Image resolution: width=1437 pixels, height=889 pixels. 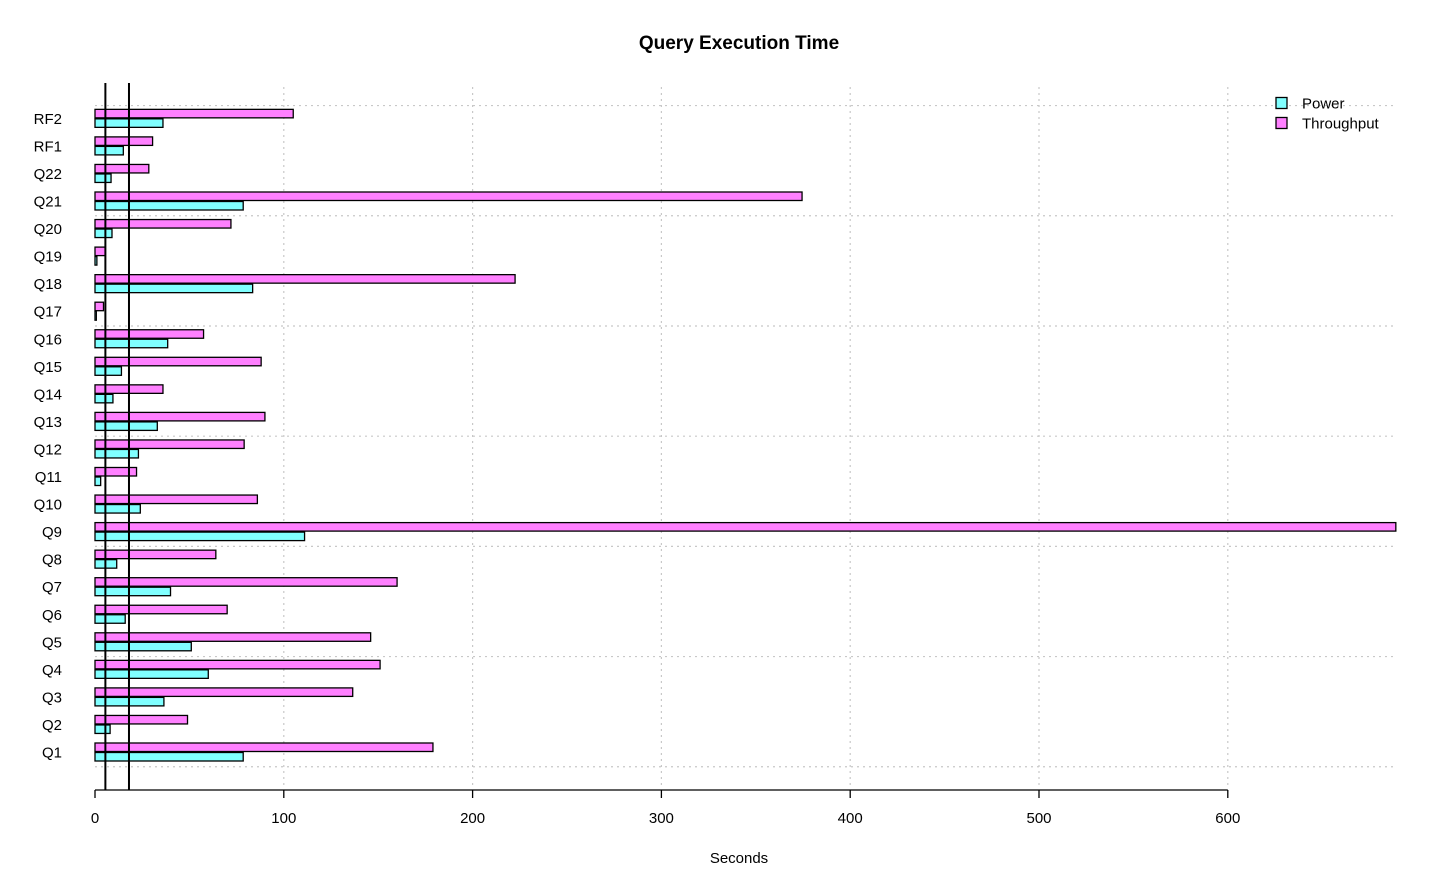 What do you see at coordinates (52, 615) in the screenshot?
I see `category-label: Q6` at bounding box center [52, 615].